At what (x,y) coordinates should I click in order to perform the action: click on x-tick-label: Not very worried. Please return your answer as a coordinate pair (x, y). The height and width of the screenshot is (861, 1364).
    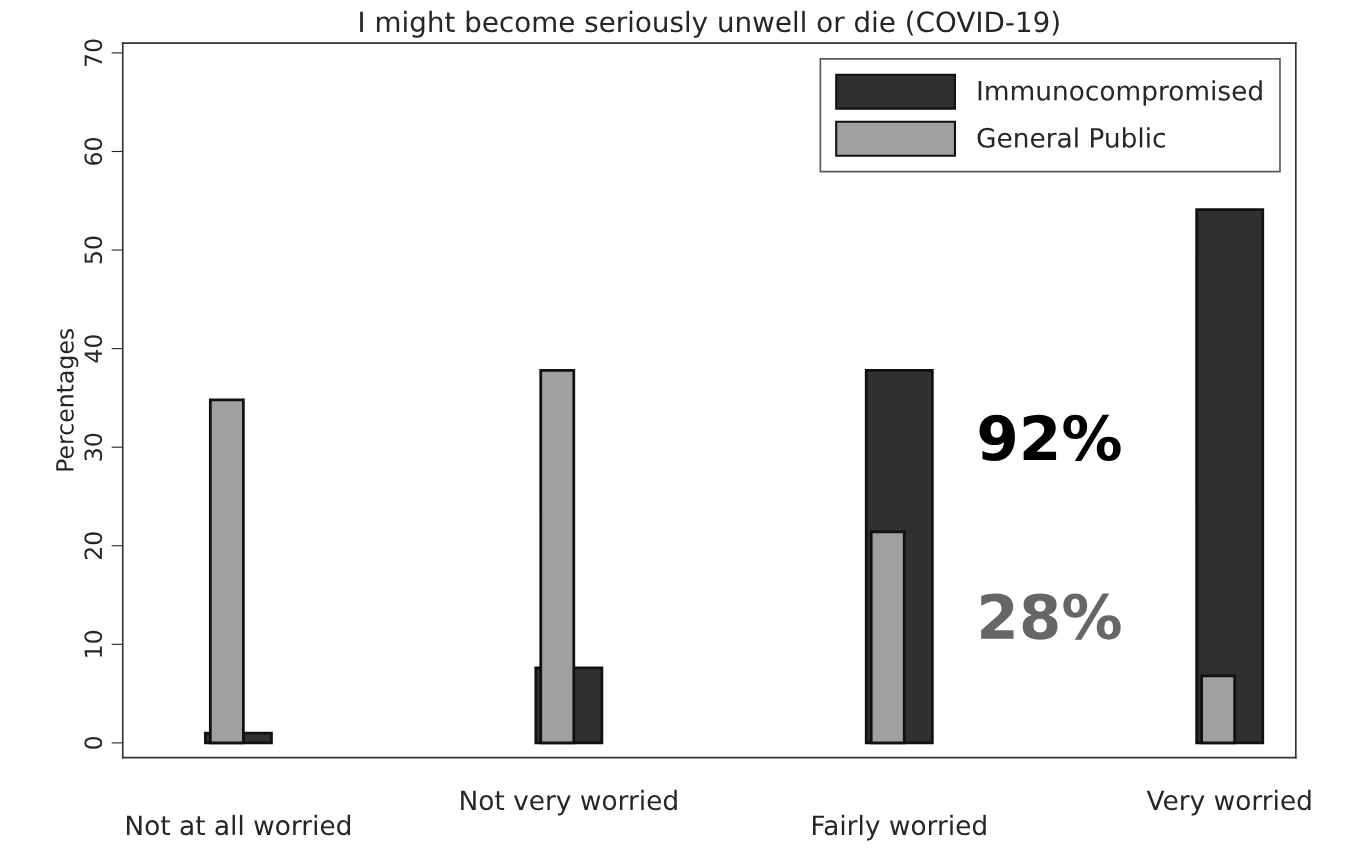
    Looking at the image, I should click on (569, 802).